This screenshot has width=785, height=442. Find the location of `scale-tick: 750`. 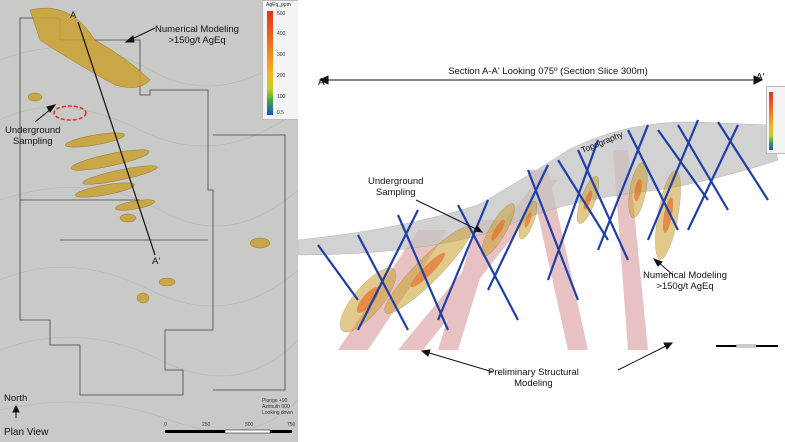

scale-tick: 750 is located at coordinates (291, 425).